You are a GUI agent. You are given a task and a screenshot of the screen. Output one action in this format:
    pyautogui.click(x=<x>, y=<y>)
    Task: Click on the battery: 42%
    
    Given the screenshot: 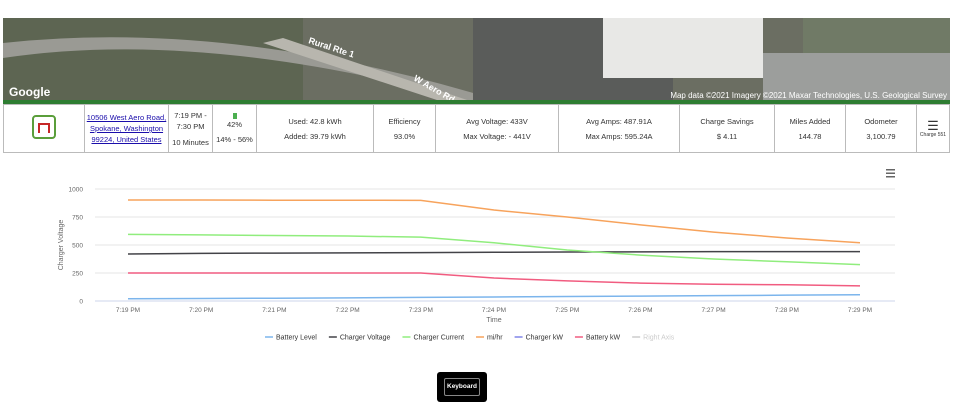 What is the action you would take?
    pyautogui.click(x=234, y=124)
    